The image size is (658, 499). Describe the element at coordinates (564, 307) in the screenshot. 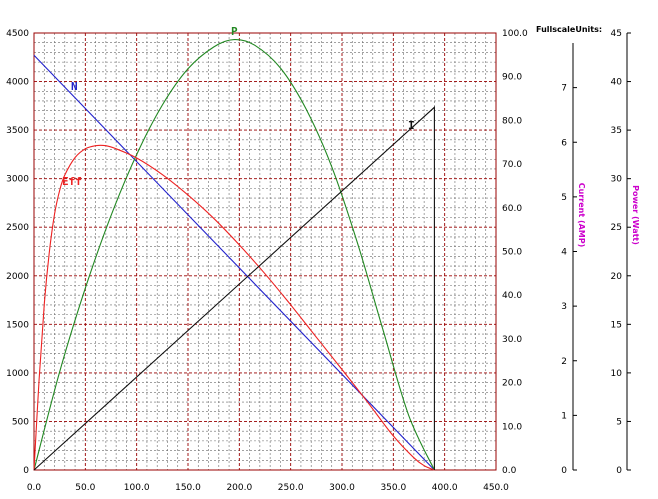

I see `current-tick-label: 3` at that location.